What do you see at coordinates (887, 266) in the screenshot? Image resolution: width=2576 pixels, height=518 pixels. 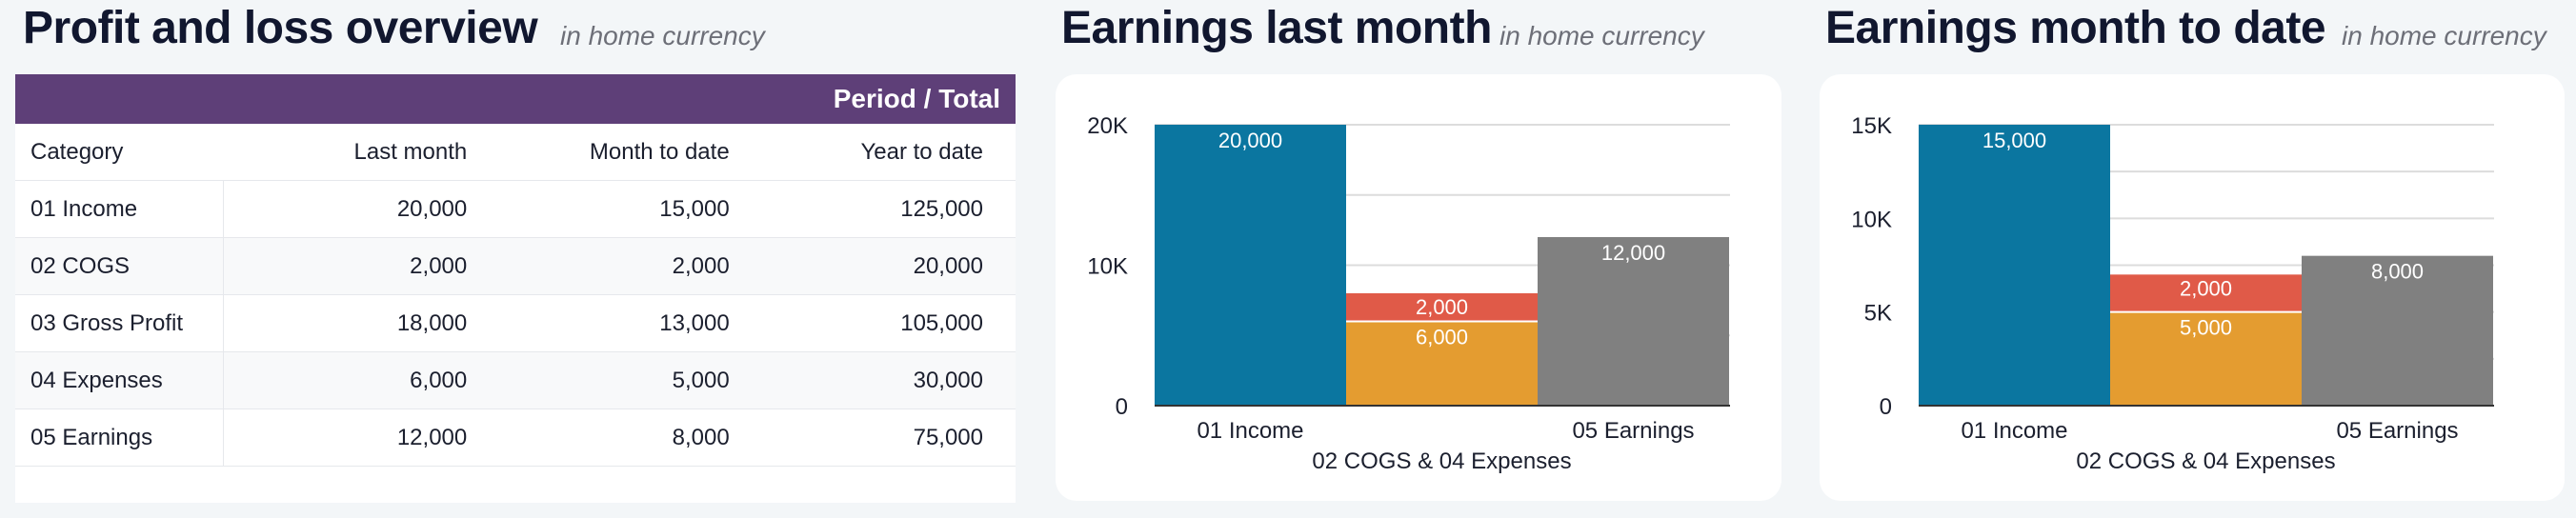 I see `cell-year-to-date: 20,000` at bounding box center [887, 266].